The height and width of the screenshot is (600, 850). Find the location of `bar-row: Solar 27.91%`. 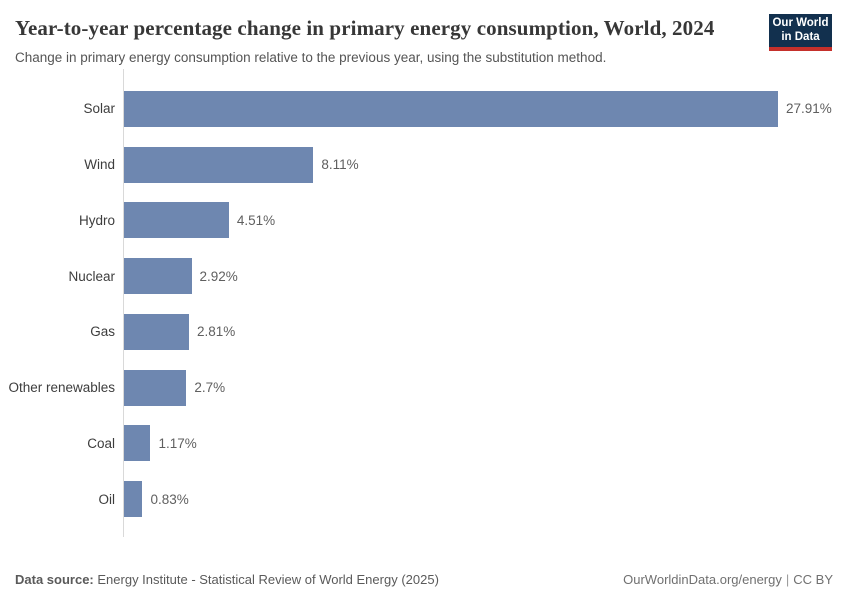

bar-row: Solar 27.91% is located at coordinates (429, 109).